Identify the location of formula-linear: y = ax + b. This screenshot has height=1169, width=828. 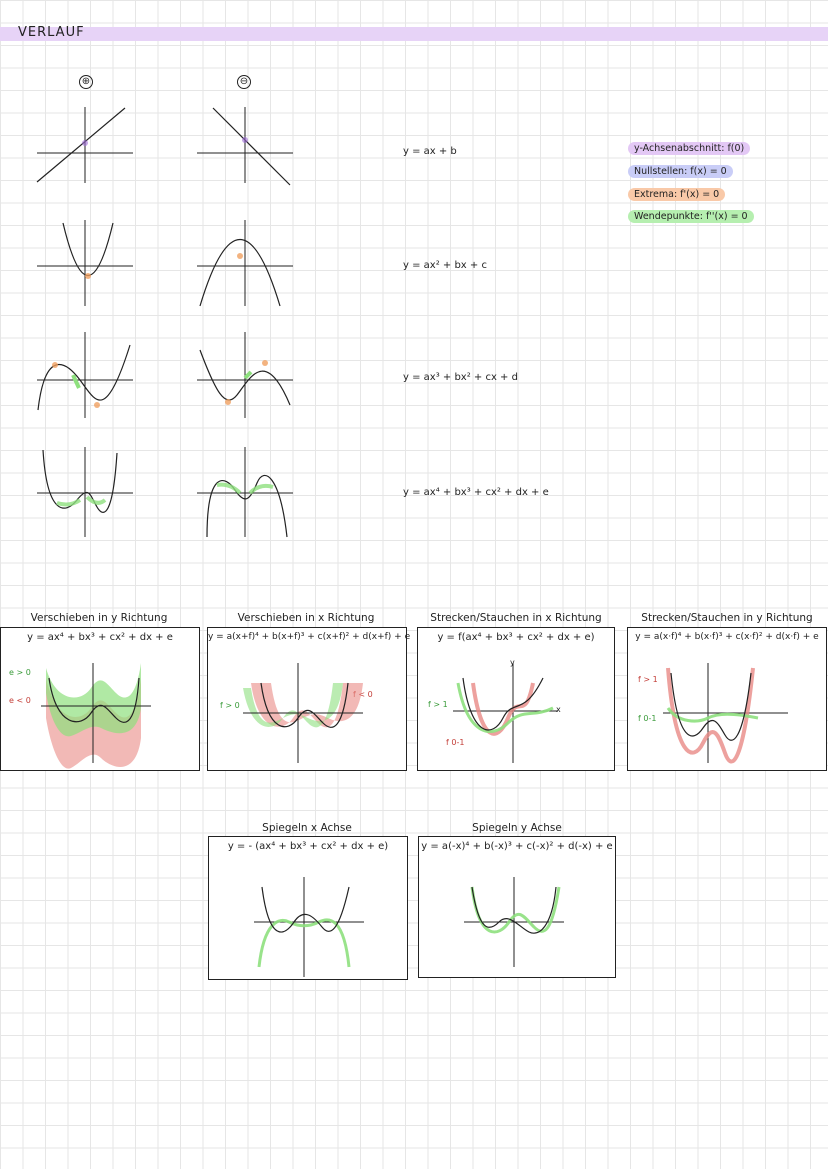
(430, 151).